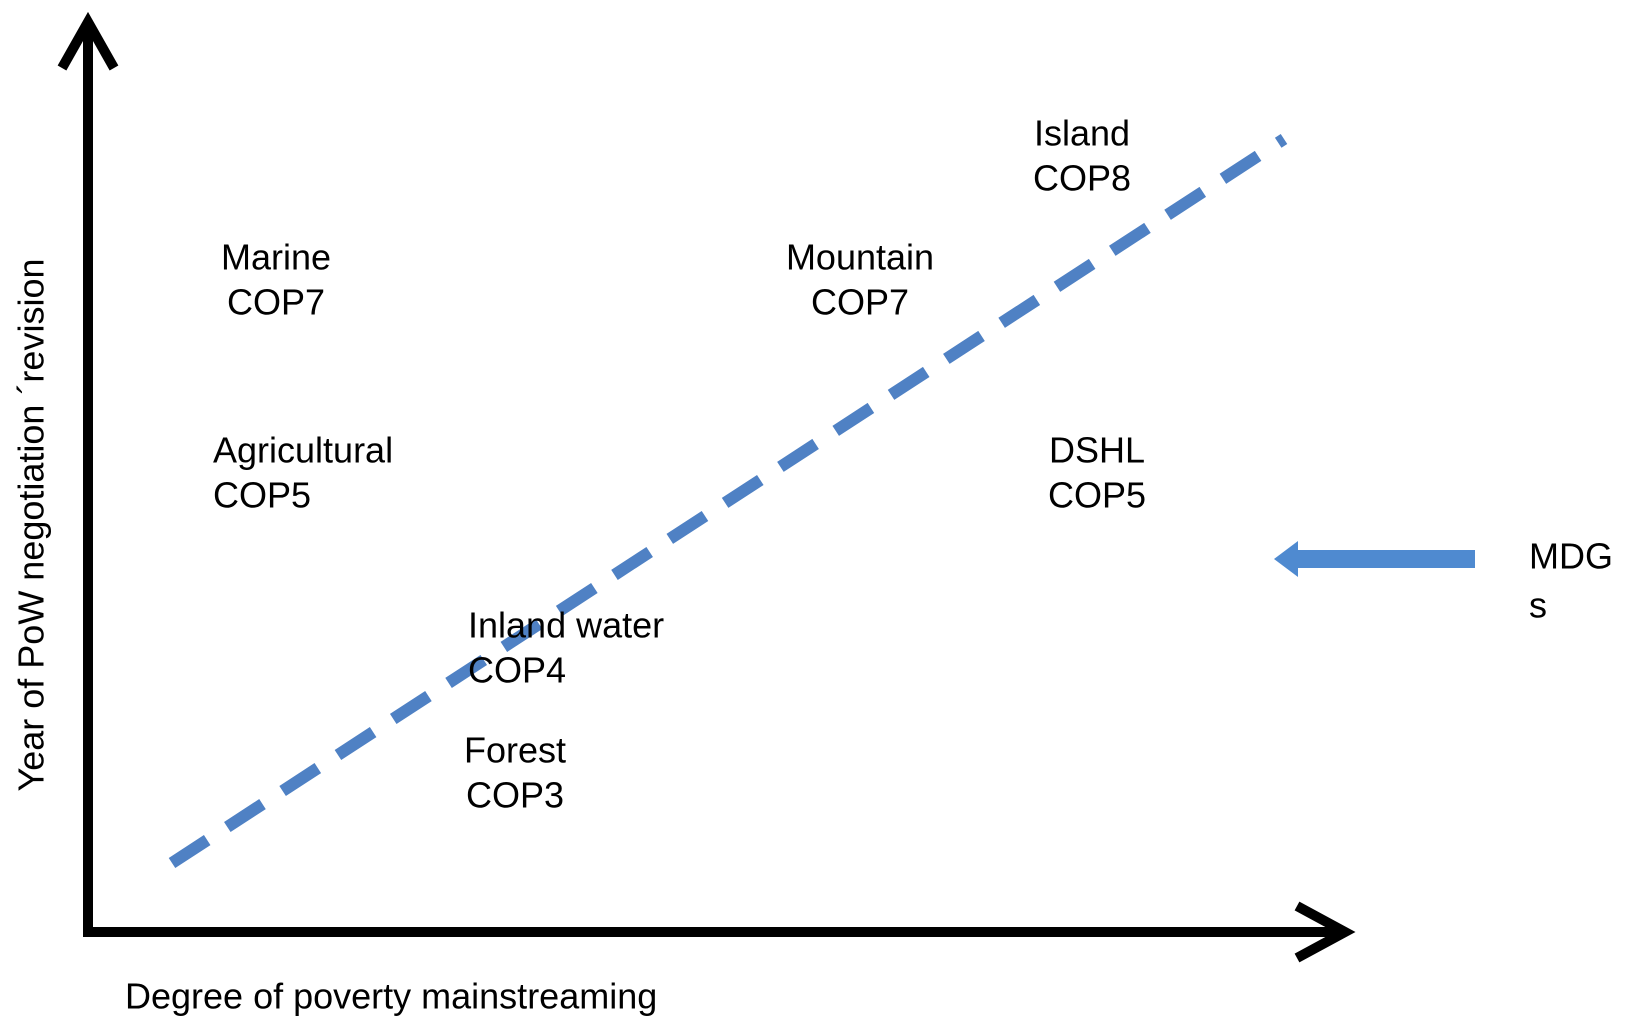 The width and height of the screenshot is (1632, 1030). What do you see at coordinates (566, 625) in the screenshot?
I see `item-name: Inland water` at bounding box center [566, 625].